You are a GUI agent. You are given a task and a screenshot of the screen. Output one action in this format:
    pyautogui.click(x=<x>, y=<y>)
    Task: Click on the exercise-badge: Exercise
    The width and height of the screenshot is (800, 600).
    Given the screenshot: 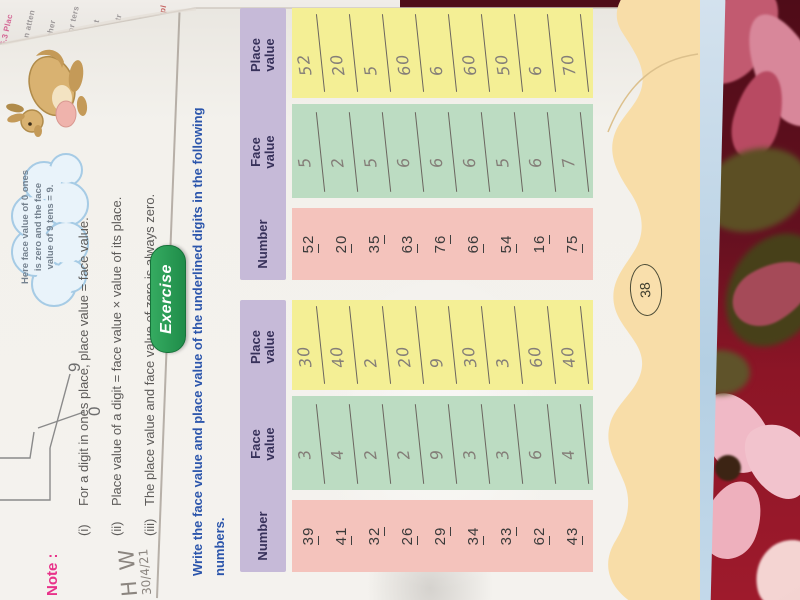 What is the action you would take?
    pyautogui.click(x=168, y=299)
    